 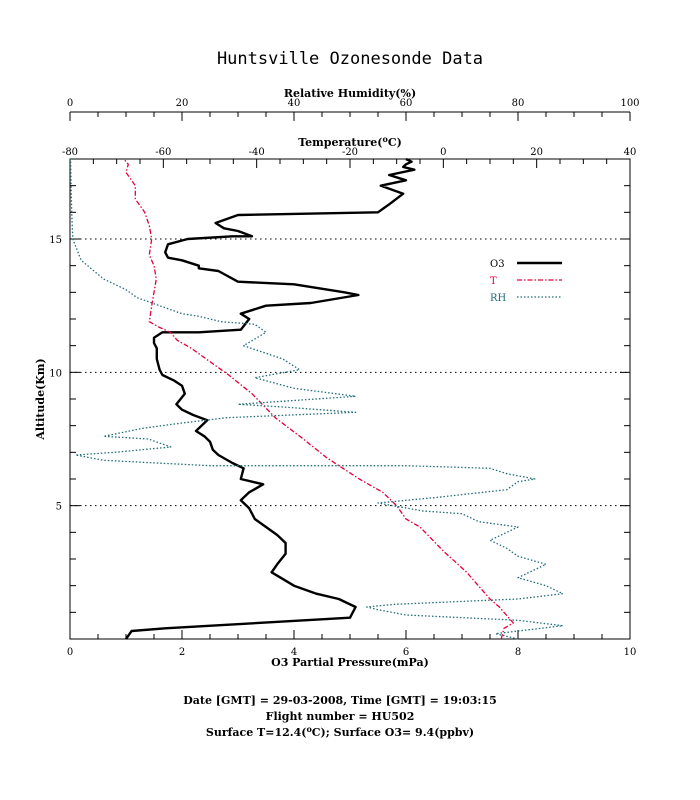 What do you see at coordinates (526, 281) in the screenshot?
I see `legend: O3 T RH` at bounding box center [526, 281].